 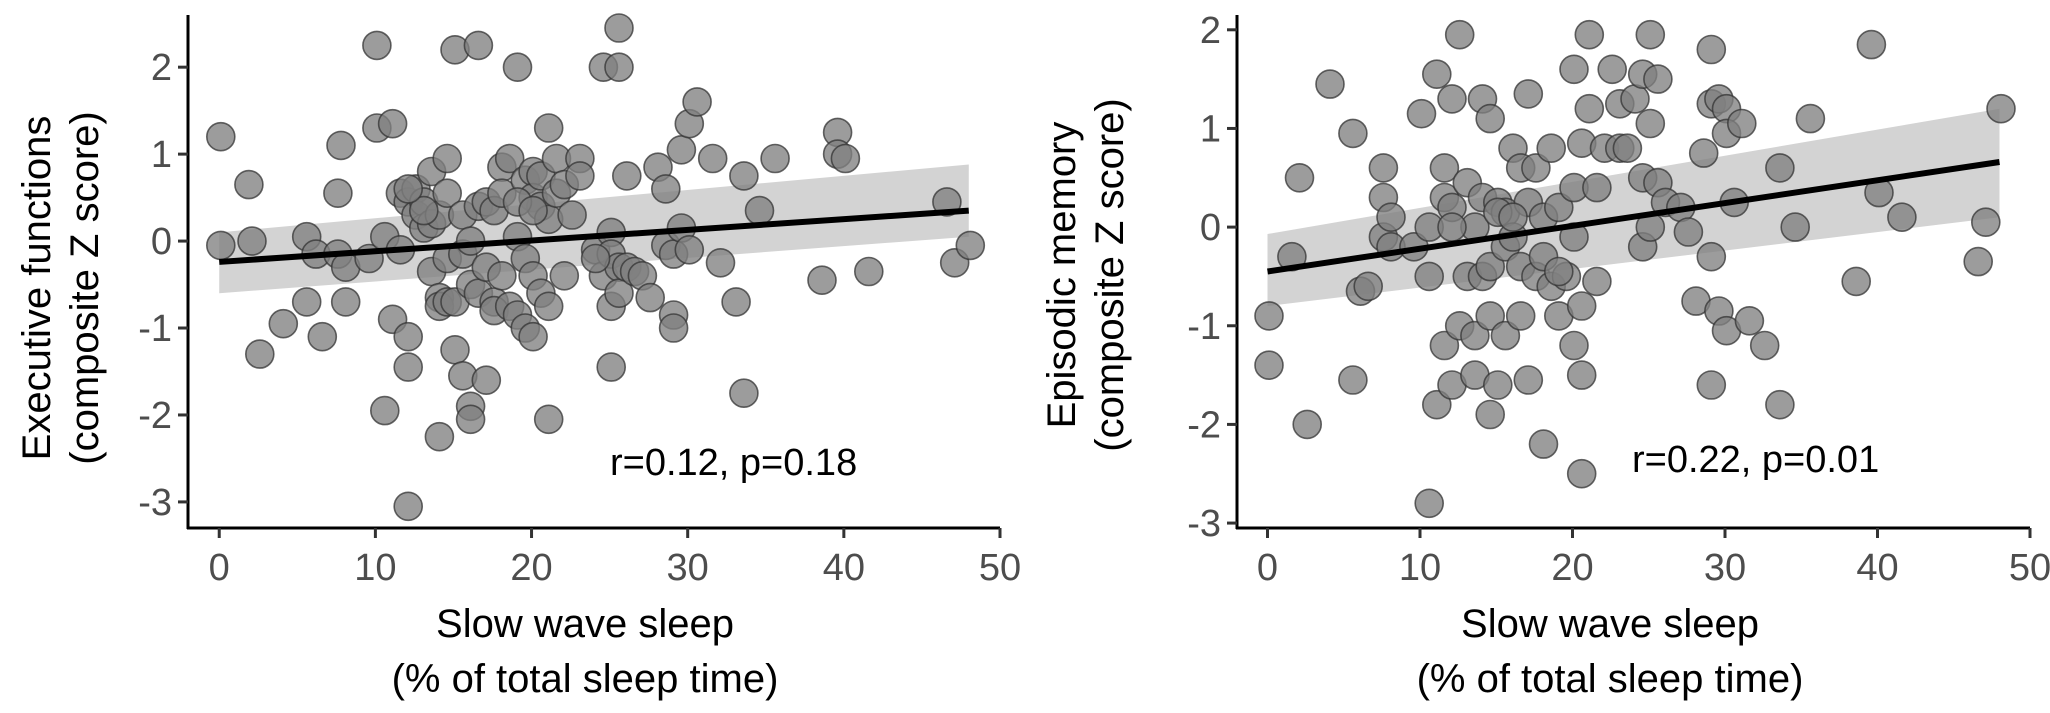 I want to click on ci-band-layer, so click(x=1633, y=207).